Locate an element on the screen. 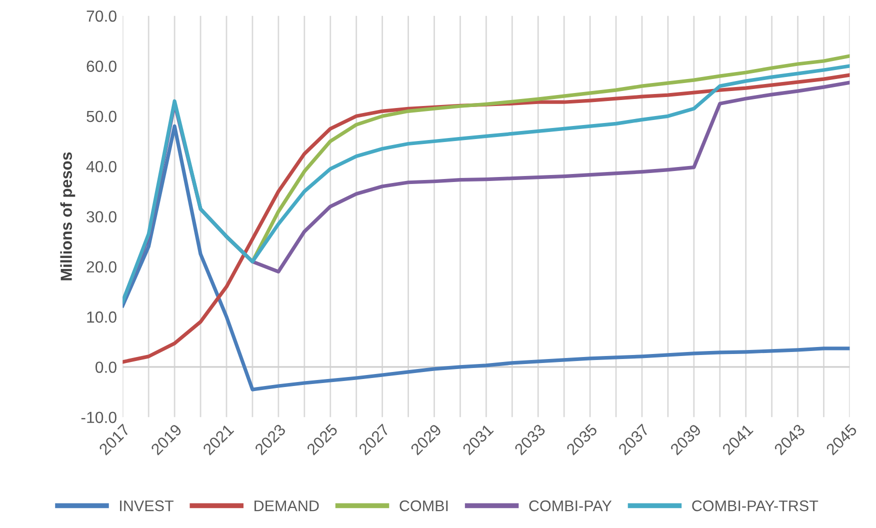 Image resolution: width=876 pixels, height=528 pixels. y-tick-label: 10.0 is located at coordinates (101, 317).